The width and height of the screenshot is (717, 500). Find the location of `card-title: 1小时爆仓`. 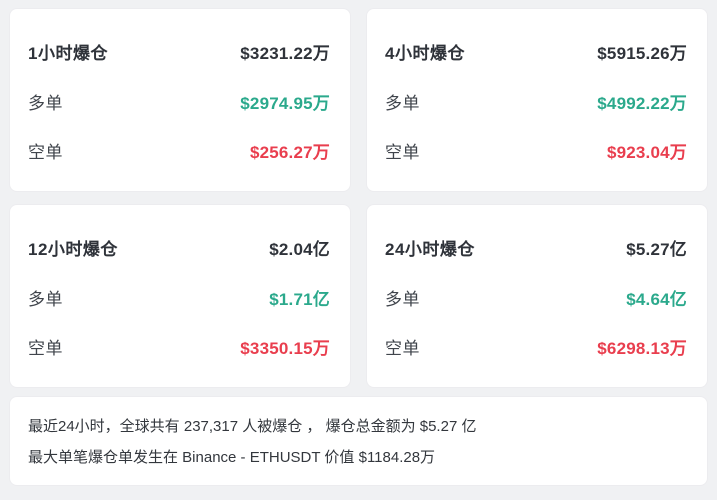

card-title: 1小时爆仓 is located at coordinates (68, 53).